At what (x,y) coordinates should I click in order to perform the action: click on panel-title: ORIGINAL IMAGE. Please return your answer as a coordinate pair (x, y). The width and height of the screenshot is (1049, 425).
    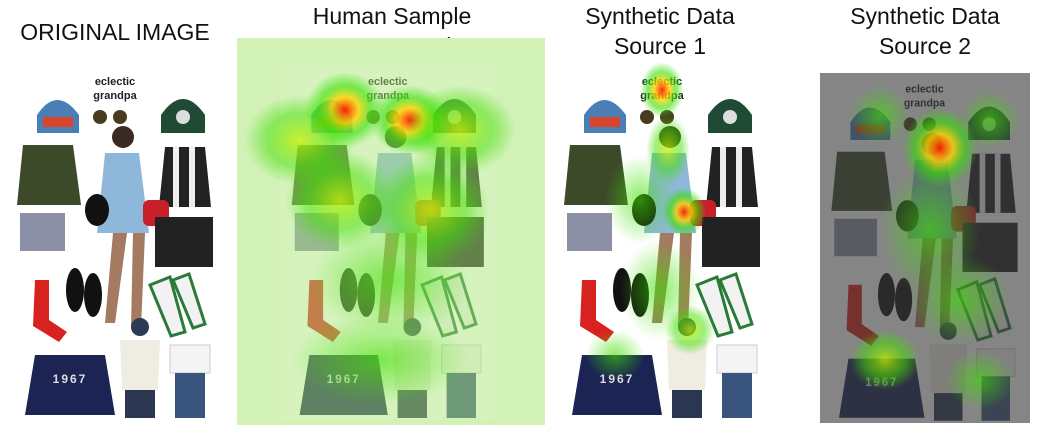
    Looking at the image, I should click on (115, 32).